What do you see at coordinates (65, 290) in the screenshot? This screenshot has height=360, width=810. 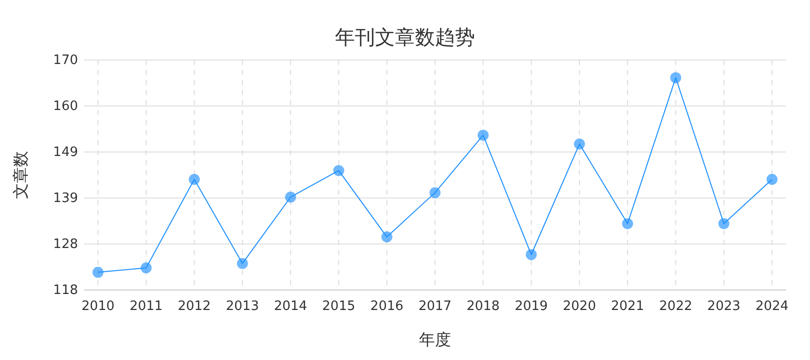 I see `y-tick-label: 118` at bounding box center [65, 290].